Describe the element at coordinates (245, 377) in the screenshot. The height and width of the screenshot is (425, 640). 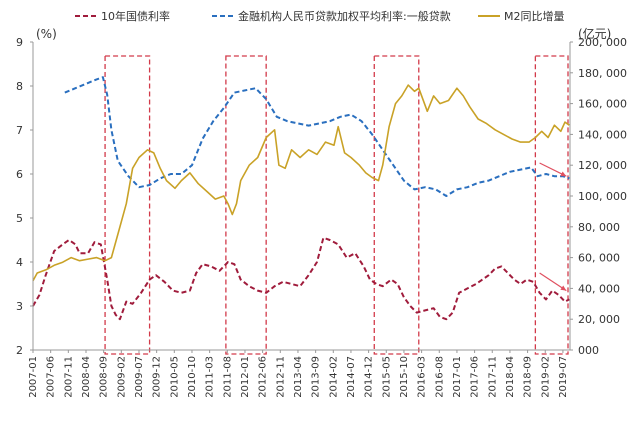
I see `x-tick-label: 2012-01` at that location.